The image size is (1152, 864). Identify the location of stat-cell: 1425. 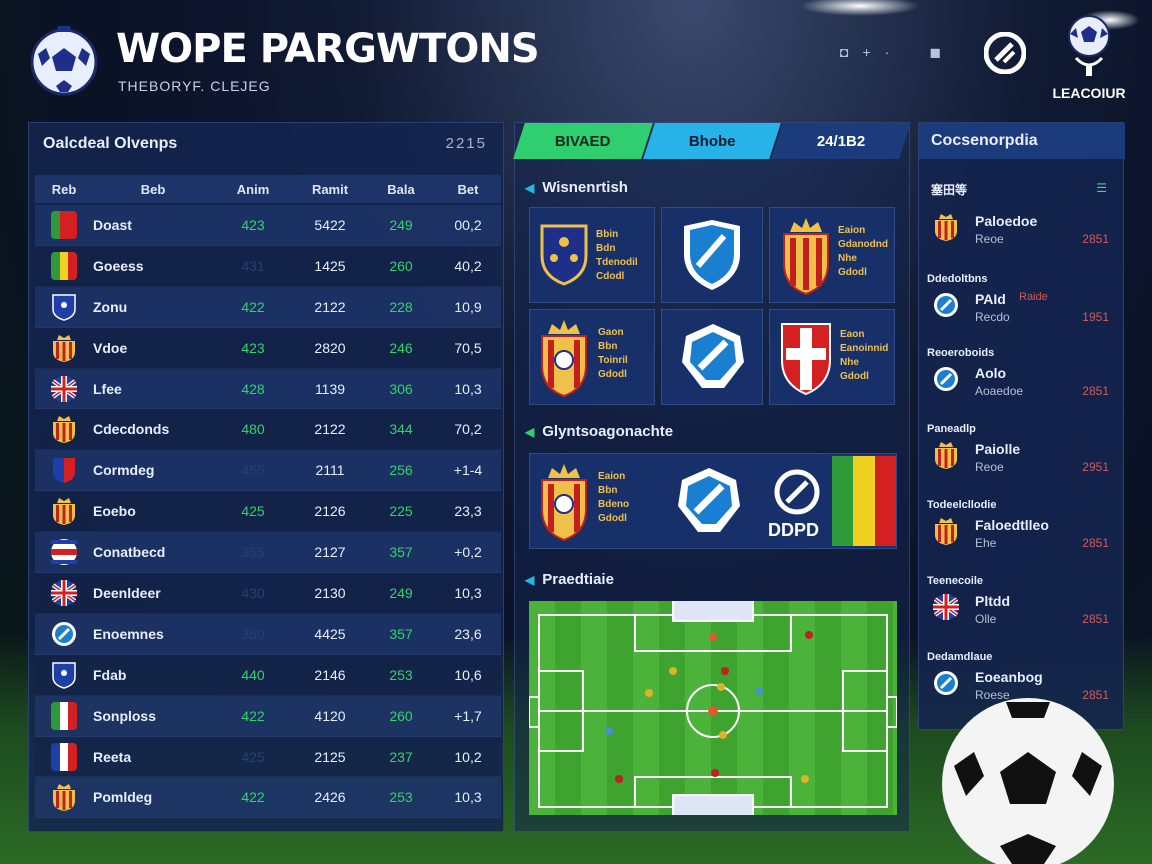
(330, 265).